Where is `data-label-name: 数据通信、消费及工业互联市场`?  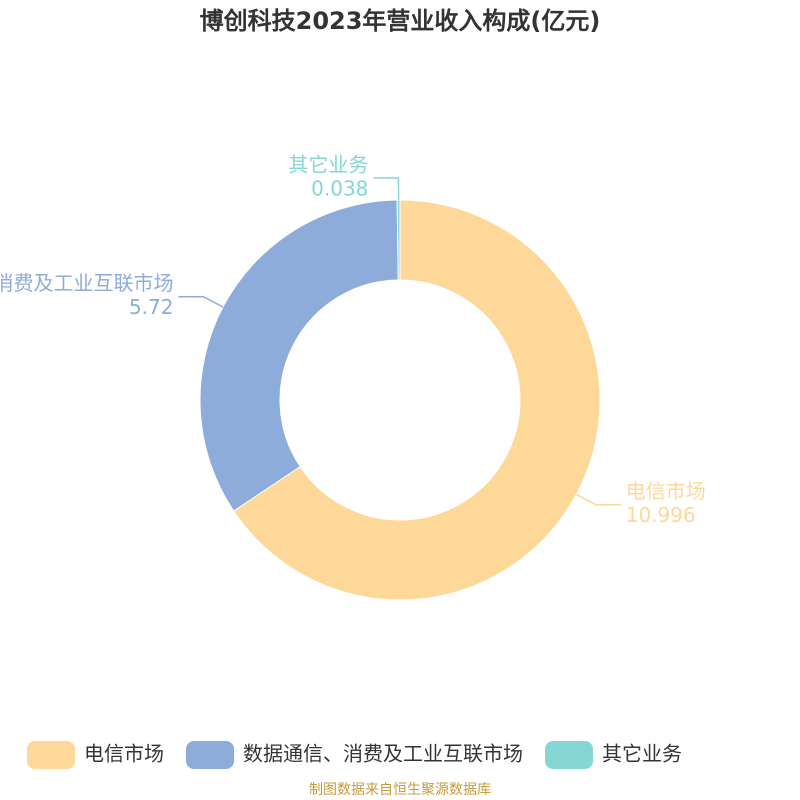
data-label-name: 数据通信、消费及工业互联市场 is located at coordinates (86, 283).